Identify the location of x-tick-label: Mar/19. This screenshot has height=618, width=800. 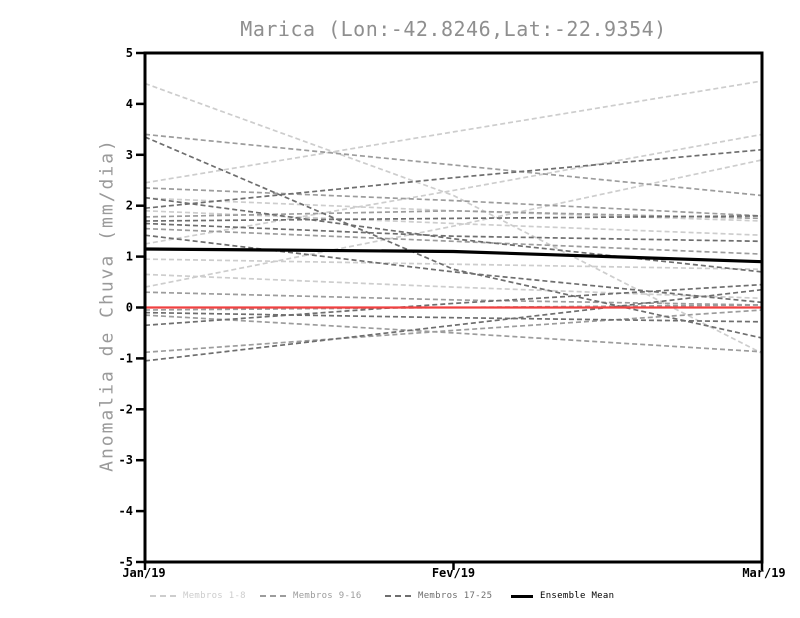
(763, 573).